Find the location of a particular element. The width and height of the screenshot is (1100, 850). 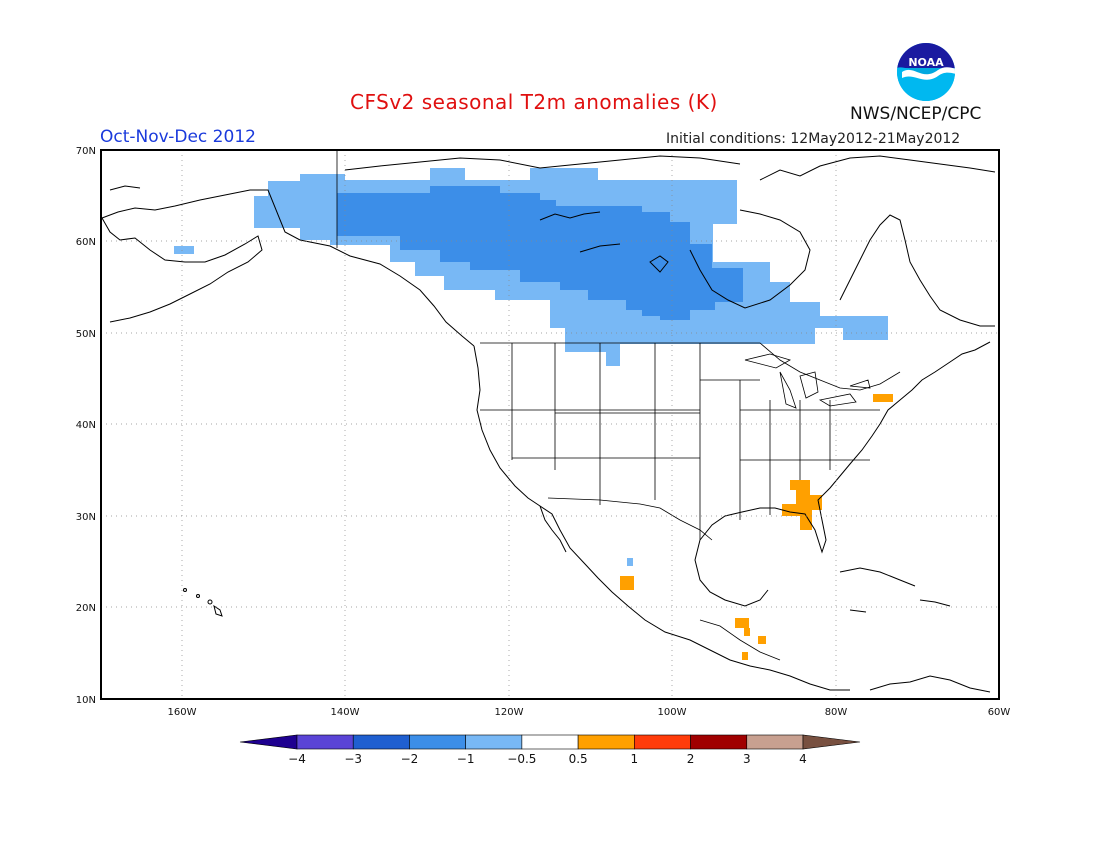

agency-label: NWS/NCEP/CPC is located at coordinates (916, 114).